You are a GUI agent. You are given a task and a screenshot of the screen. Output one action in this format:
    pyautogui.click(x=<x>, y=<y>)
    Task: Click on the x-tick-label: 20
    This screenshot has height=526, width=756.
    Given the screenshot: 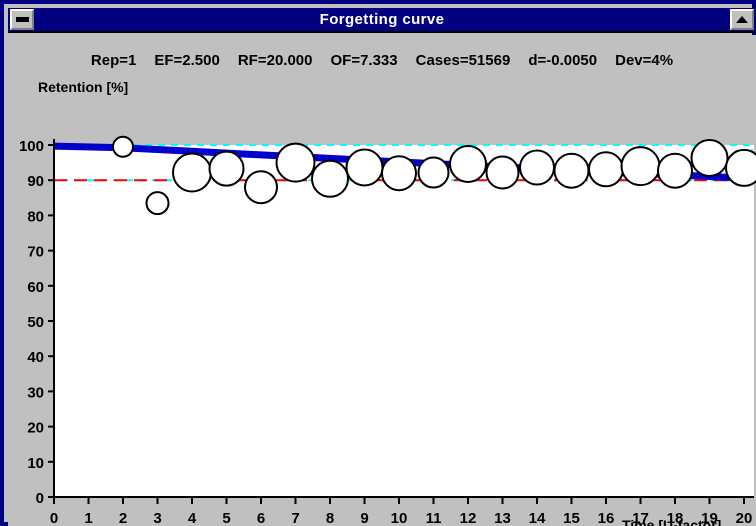 What is the action you would take?
    pyautogui.click(x=744, y=518)
    